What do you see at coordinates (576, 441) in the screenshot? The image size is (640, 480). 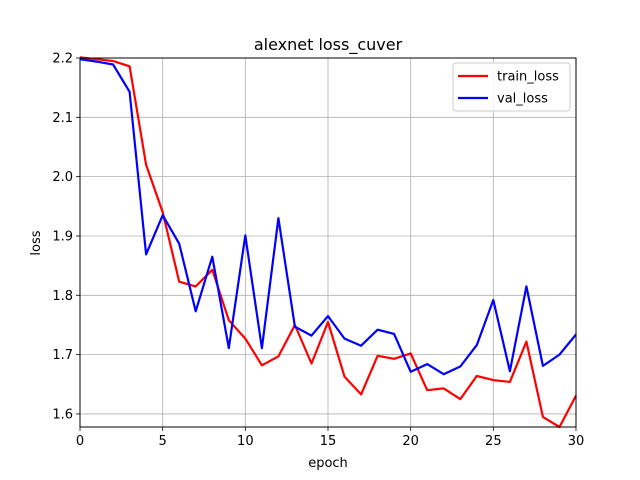 I see `x-tick-label: 30` at bounding box center [576, 441].